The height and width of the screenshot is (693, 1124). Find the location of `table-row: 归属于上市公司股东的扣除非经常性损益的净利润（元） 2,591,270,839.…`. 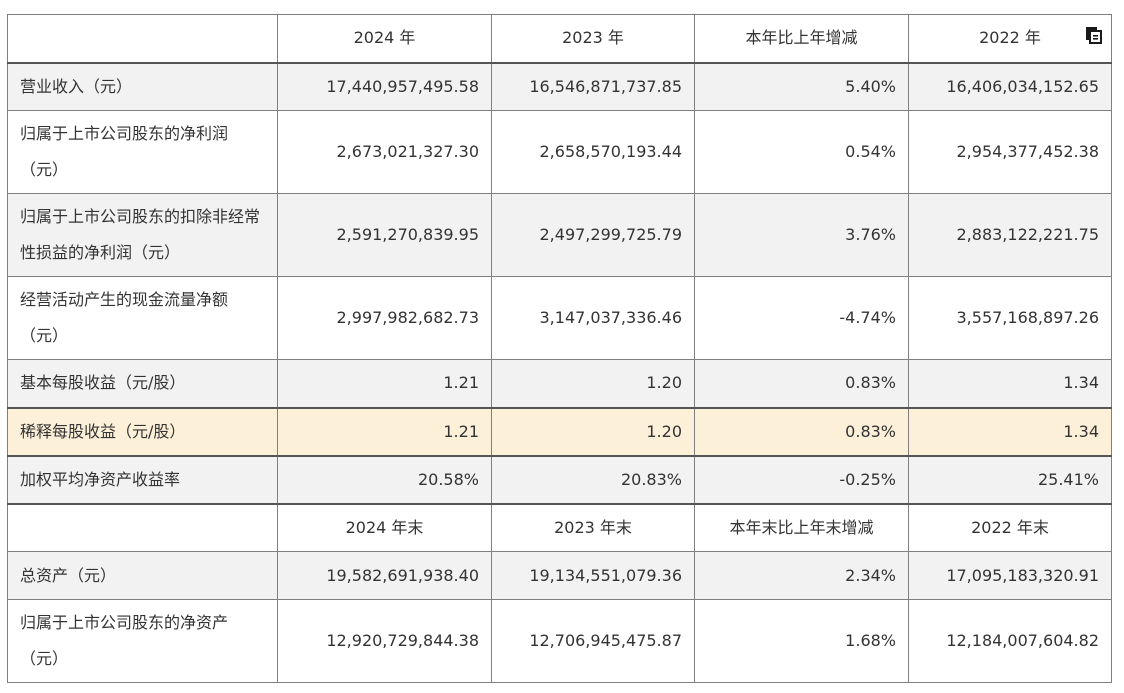

table-row: 归属于上市公司股东的扣除非经常性损益的净利润（元） 2,591,270,839.… is located at coordinates (559, 235).